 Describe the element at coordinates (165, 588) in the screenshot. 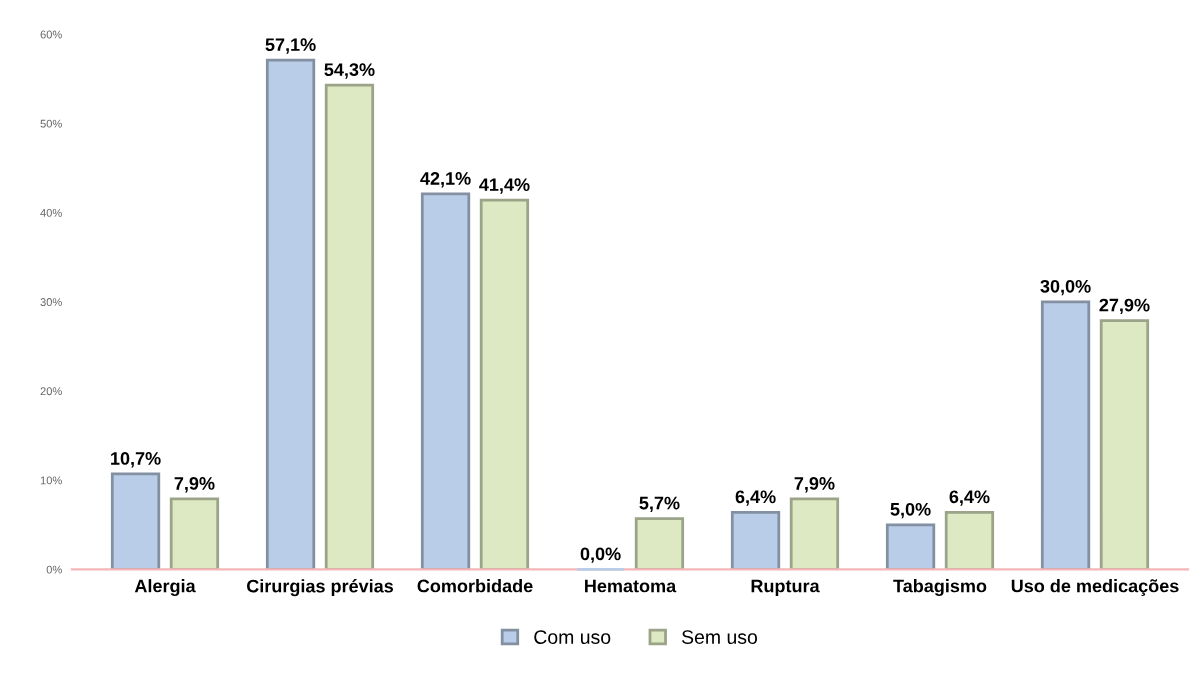

I see `x-tick-label: Alergia` at that location.